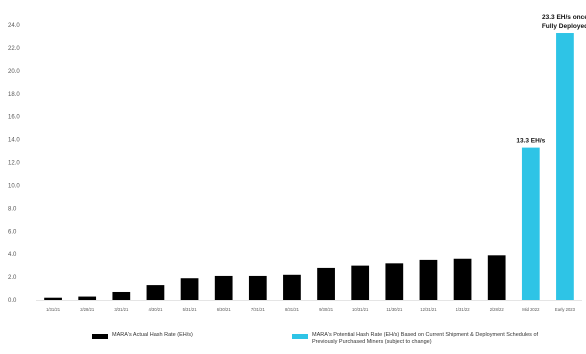  What do you see at coordinates (14, 72) in the screenshot?
I see `y-tick-label: 20.0` at bounding box center [14, 72].